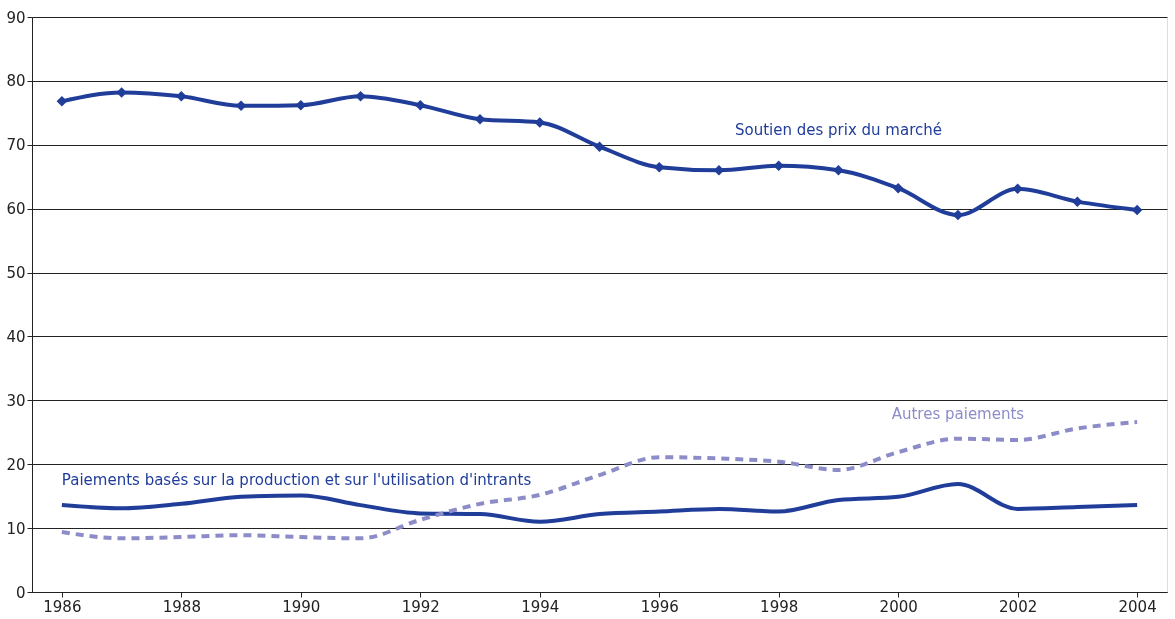 The height and width of the screenshot is (619, 1175). Describe the element at coordinates (838, 130) in the screenshot. I see `text: Soutien des prix du marché` at that location.